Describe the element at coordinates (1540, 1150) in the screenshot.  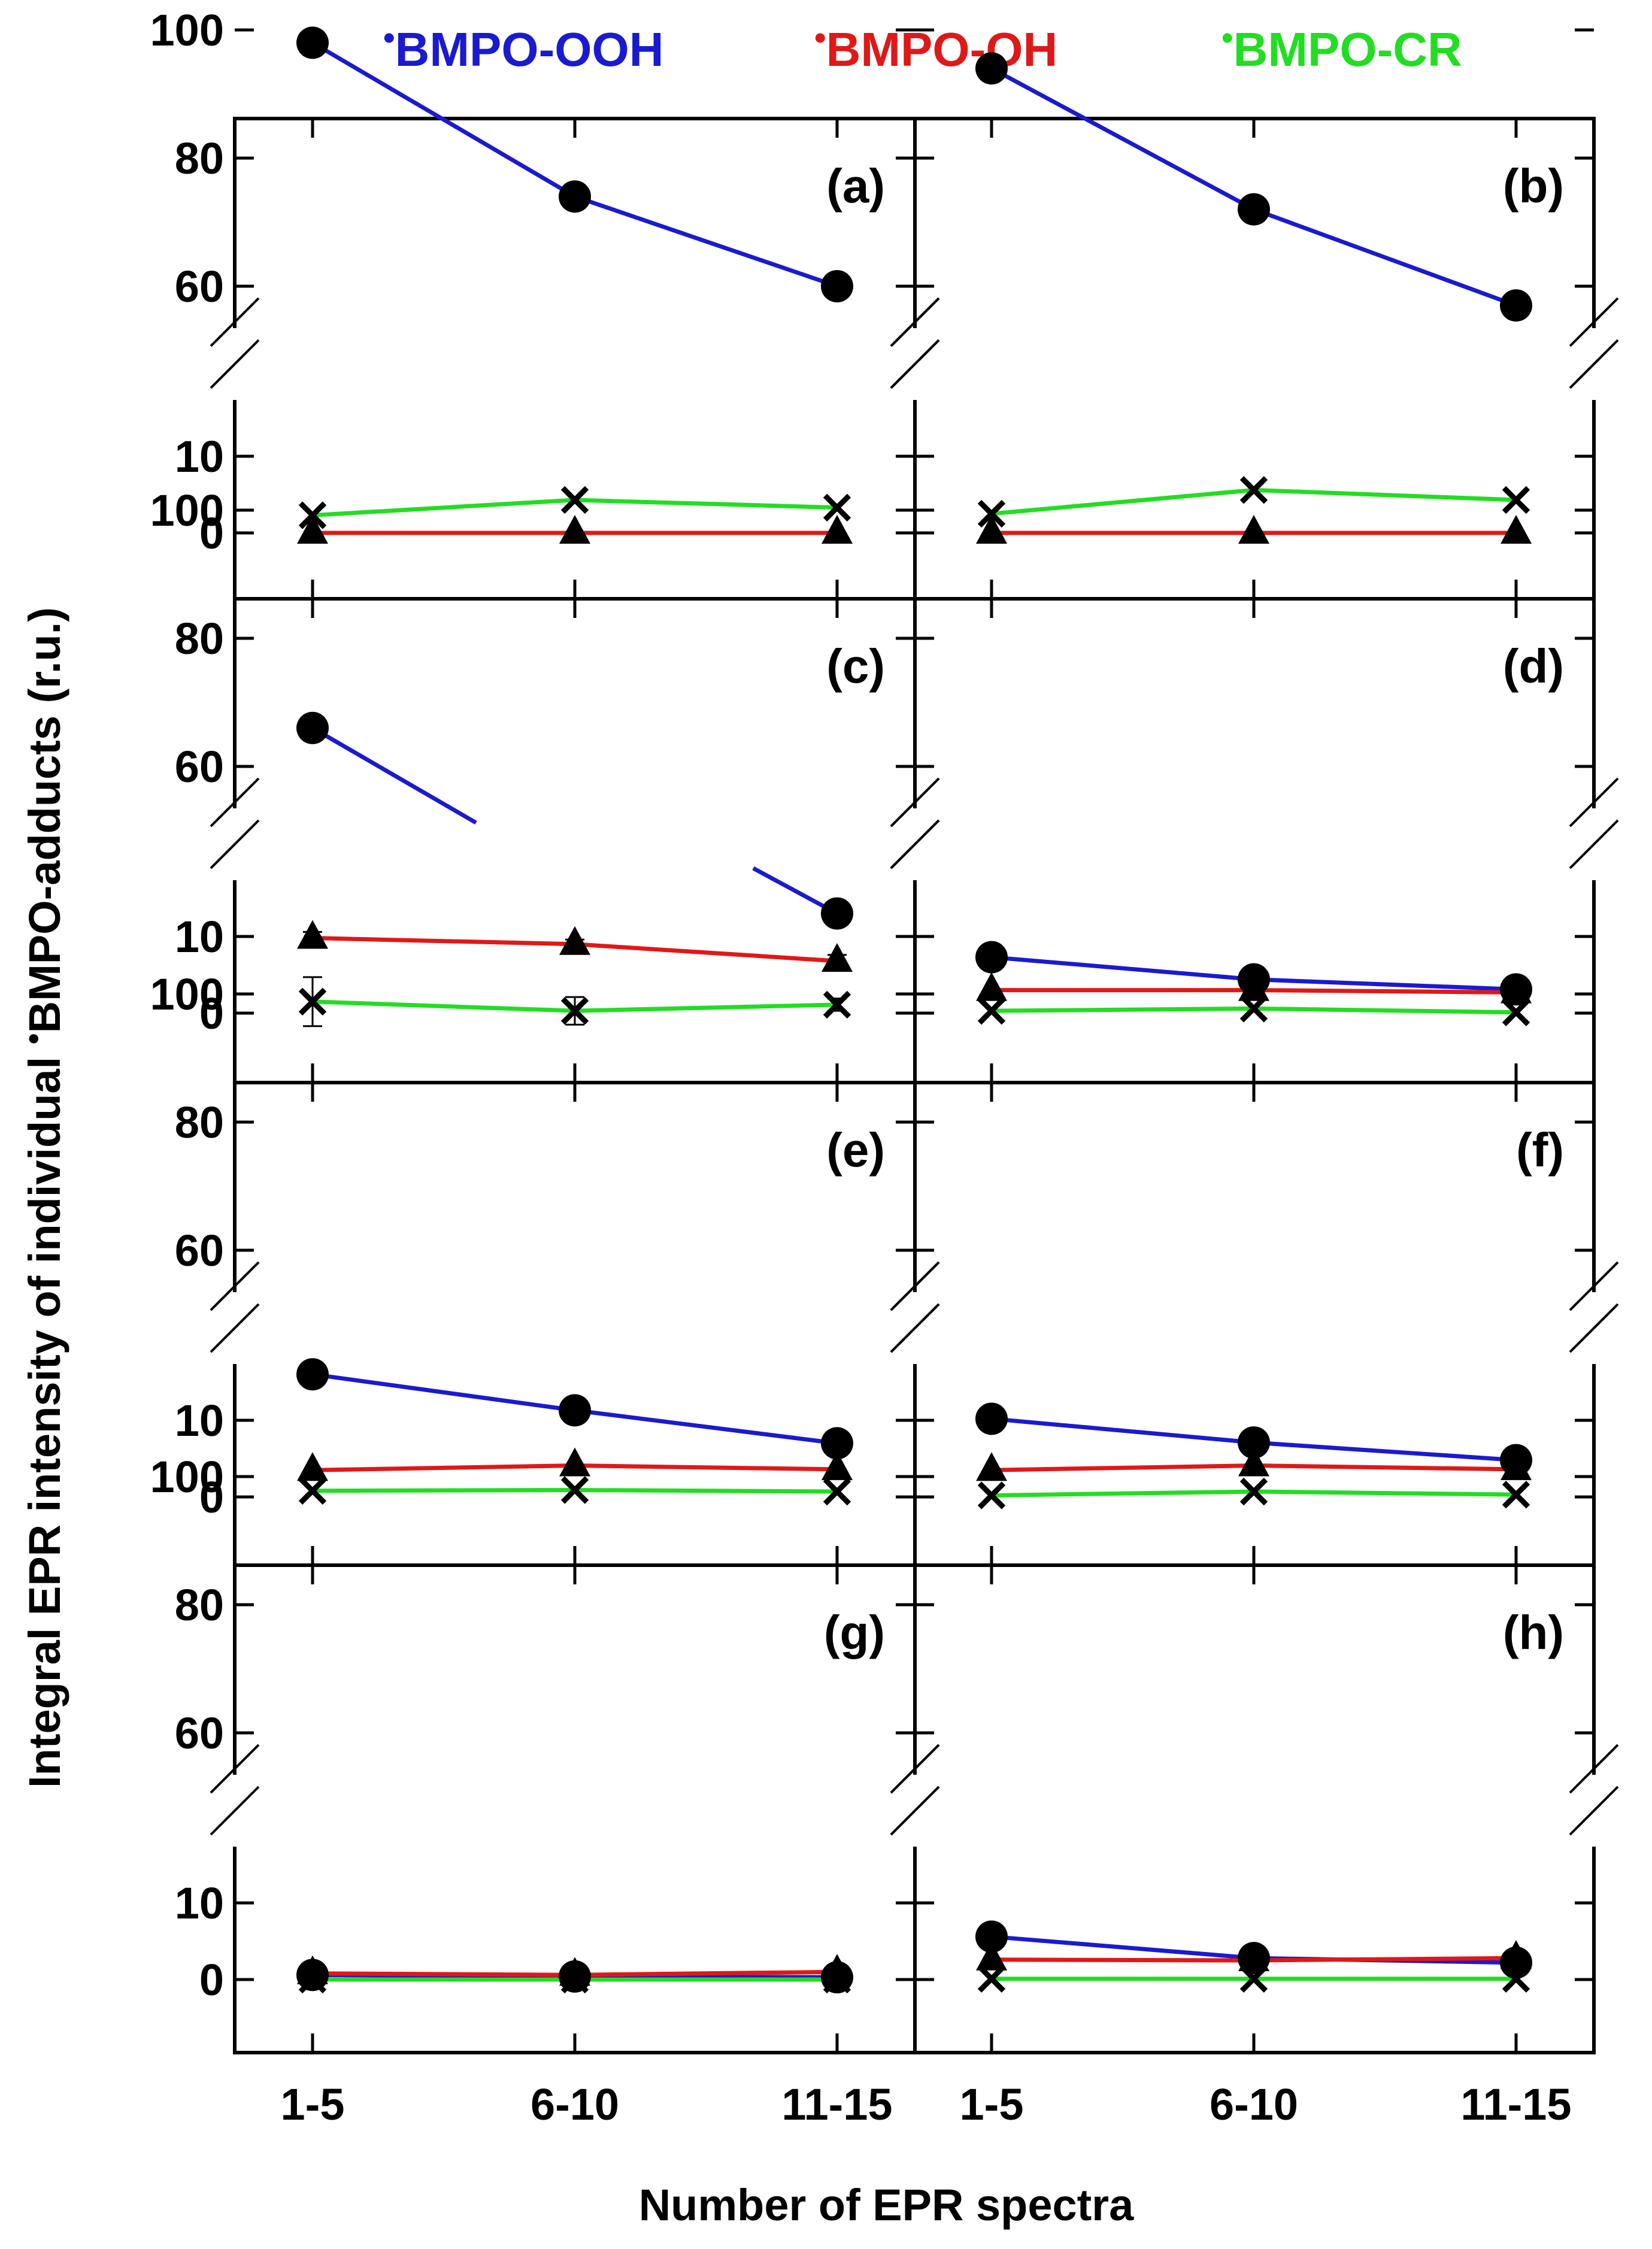
I see `panel-label: (f)` at that location.